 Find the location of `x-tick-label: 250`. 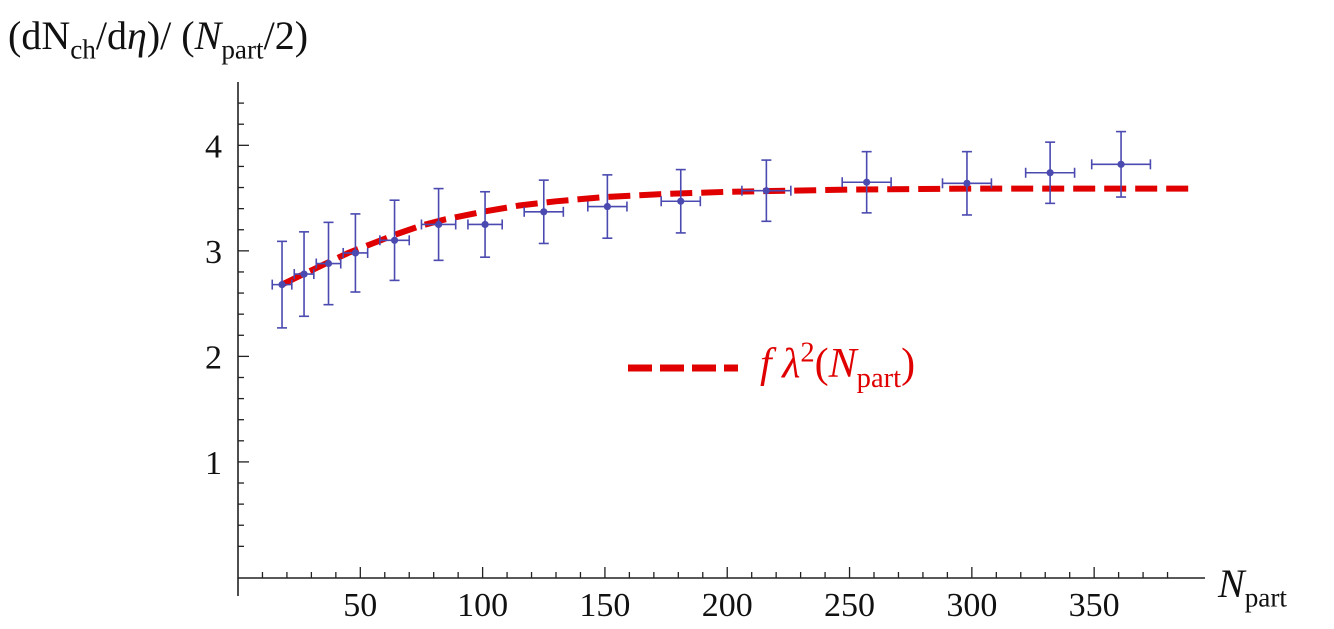

x-tick-label: 250 is located at coordinates (849, 605).